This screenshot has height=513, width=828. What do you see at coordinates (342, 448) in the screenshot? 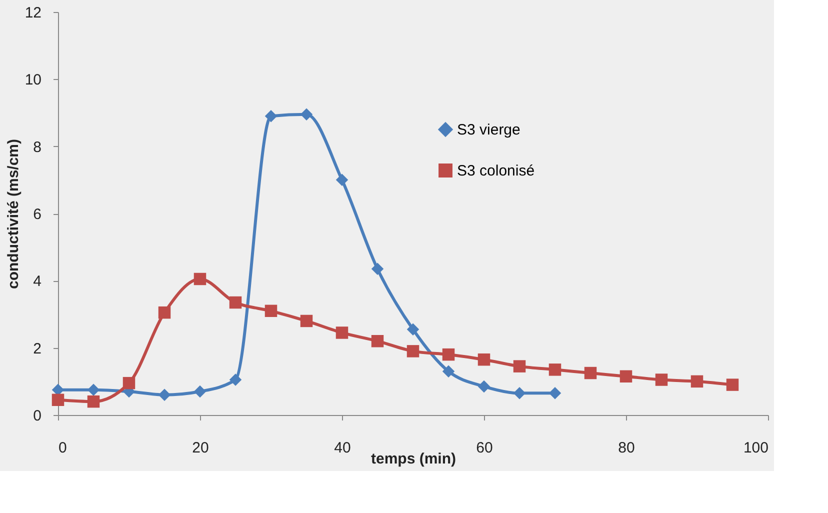
I see `x-tick-label: 40` at bounding box center [342, 448].